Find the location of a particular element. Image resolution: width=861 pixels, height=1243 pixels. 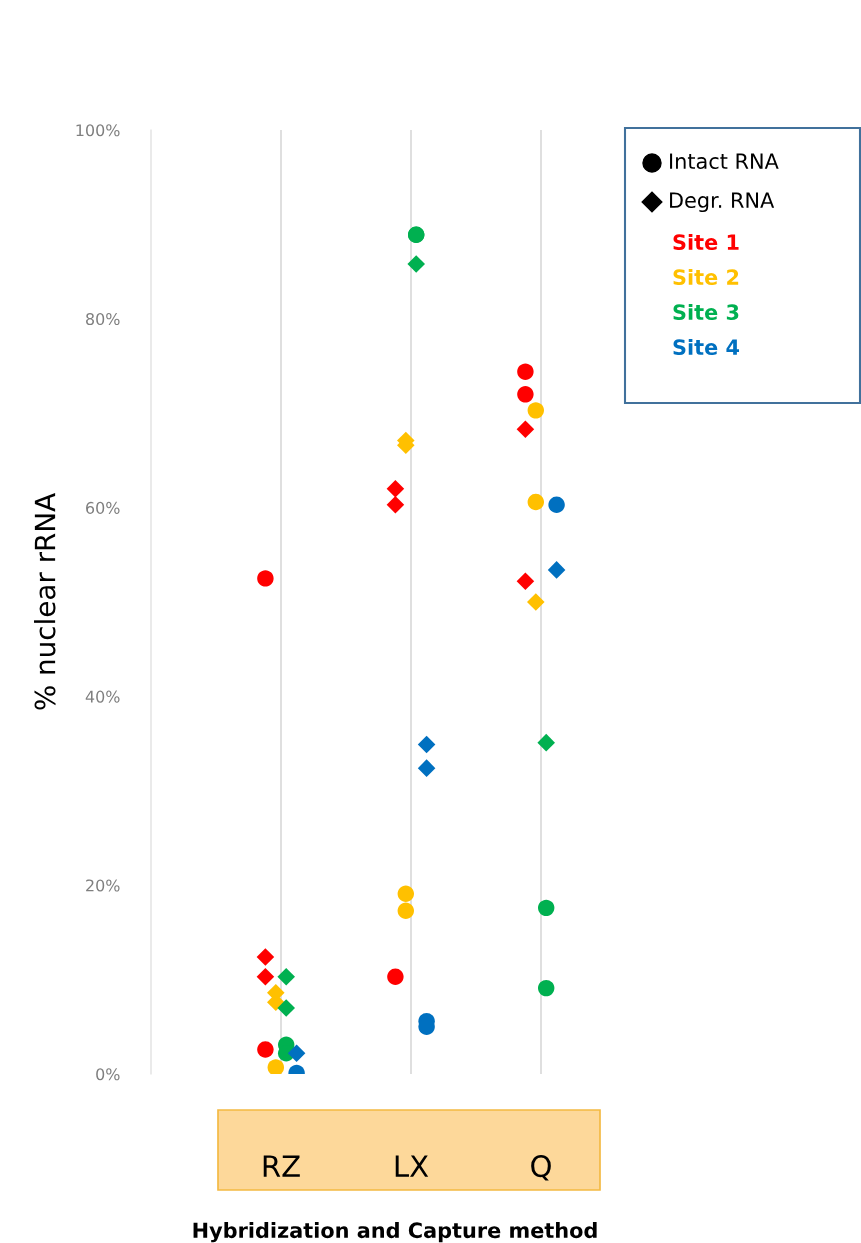

text: Site 4 is located at coordinates (706, 347).